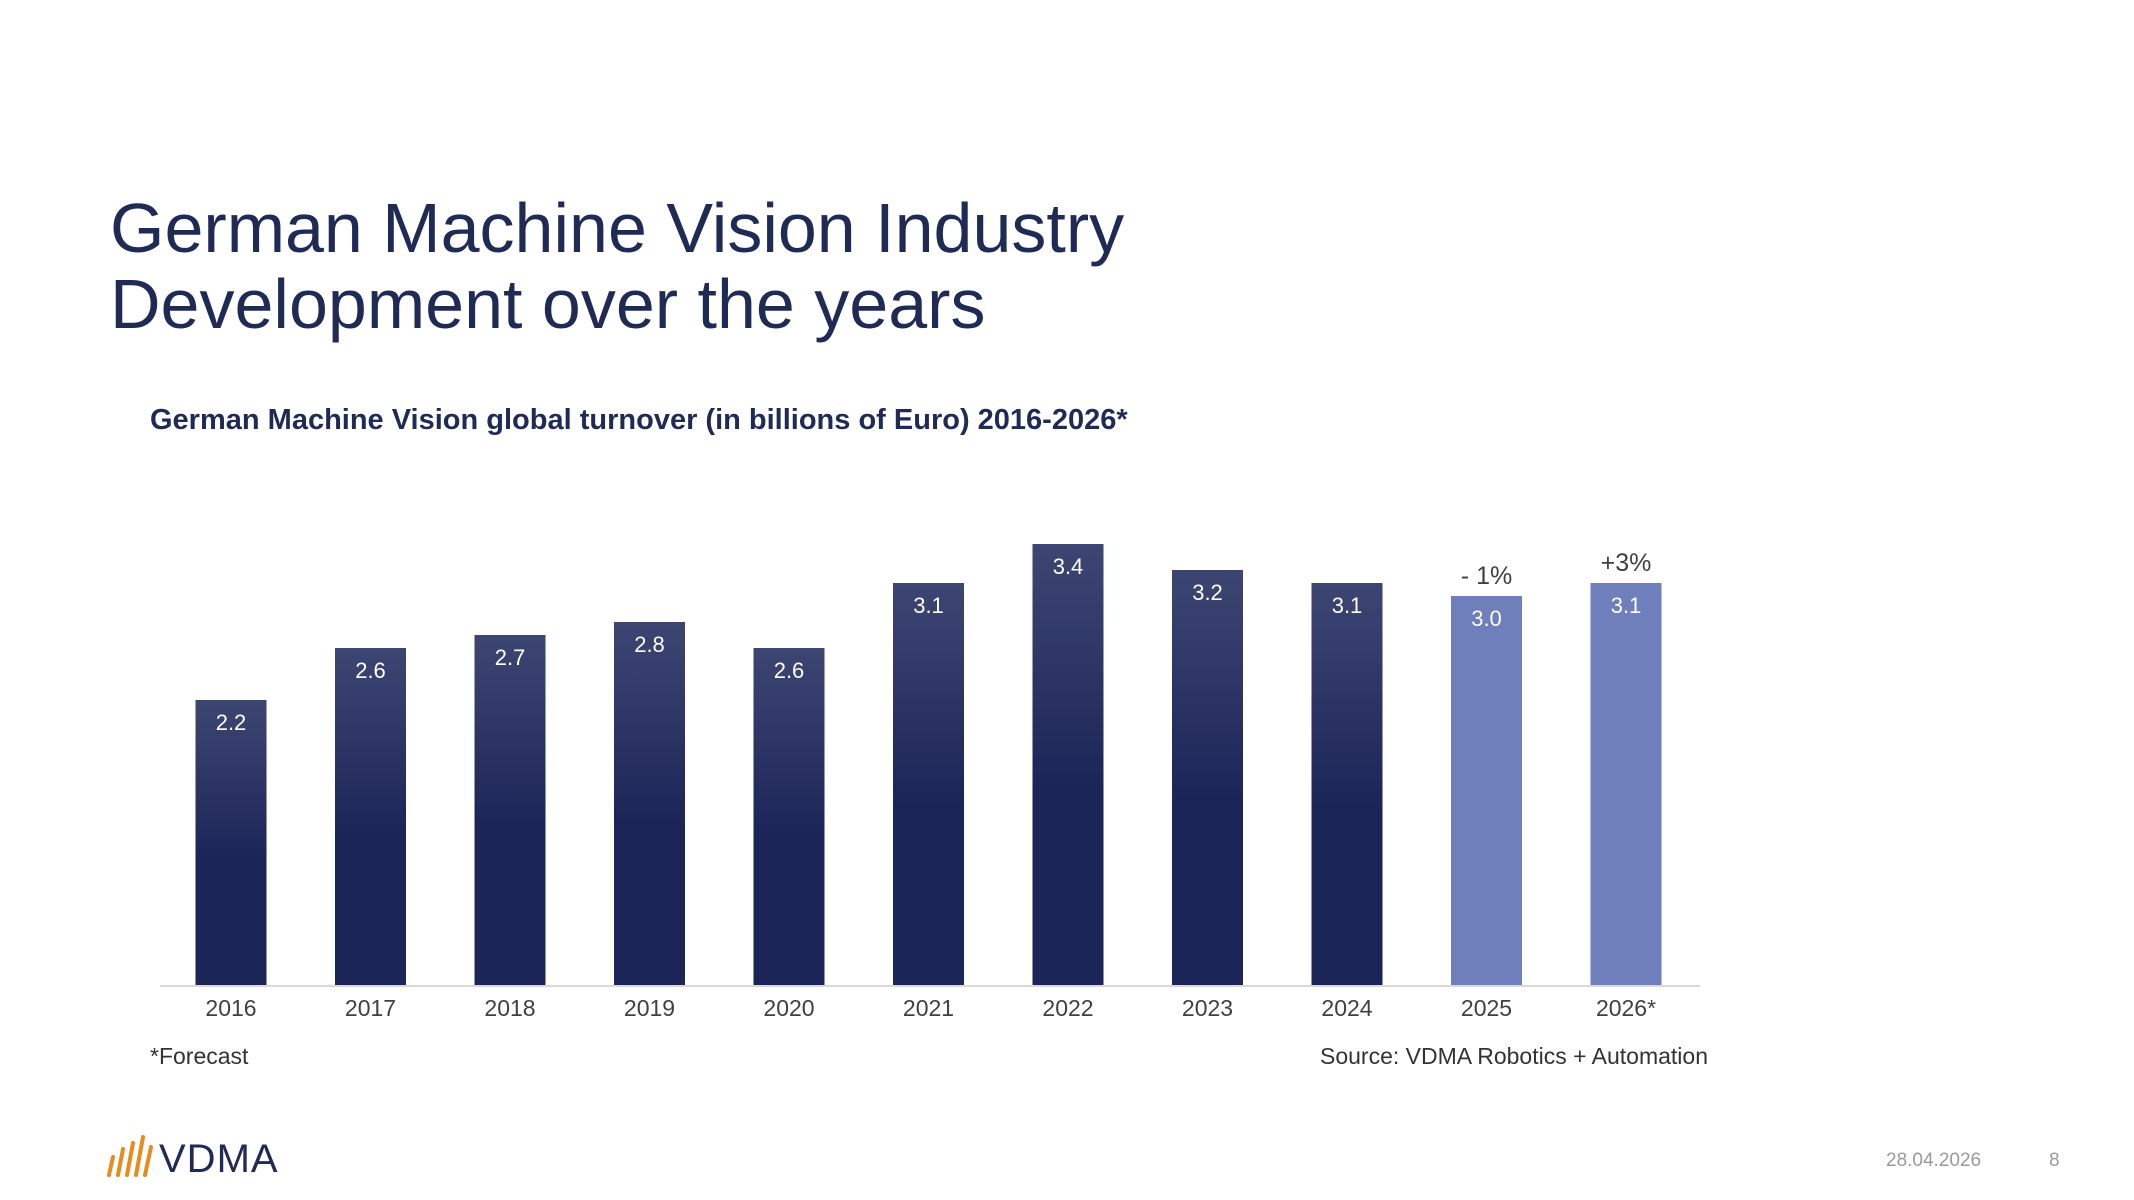 This screenshot has height=1200, width=2134. What do you see at coordinates (1207, 1008) in the screenshot?
I see `x-tick-label: 2023` at bounding box center [1207, 1008].